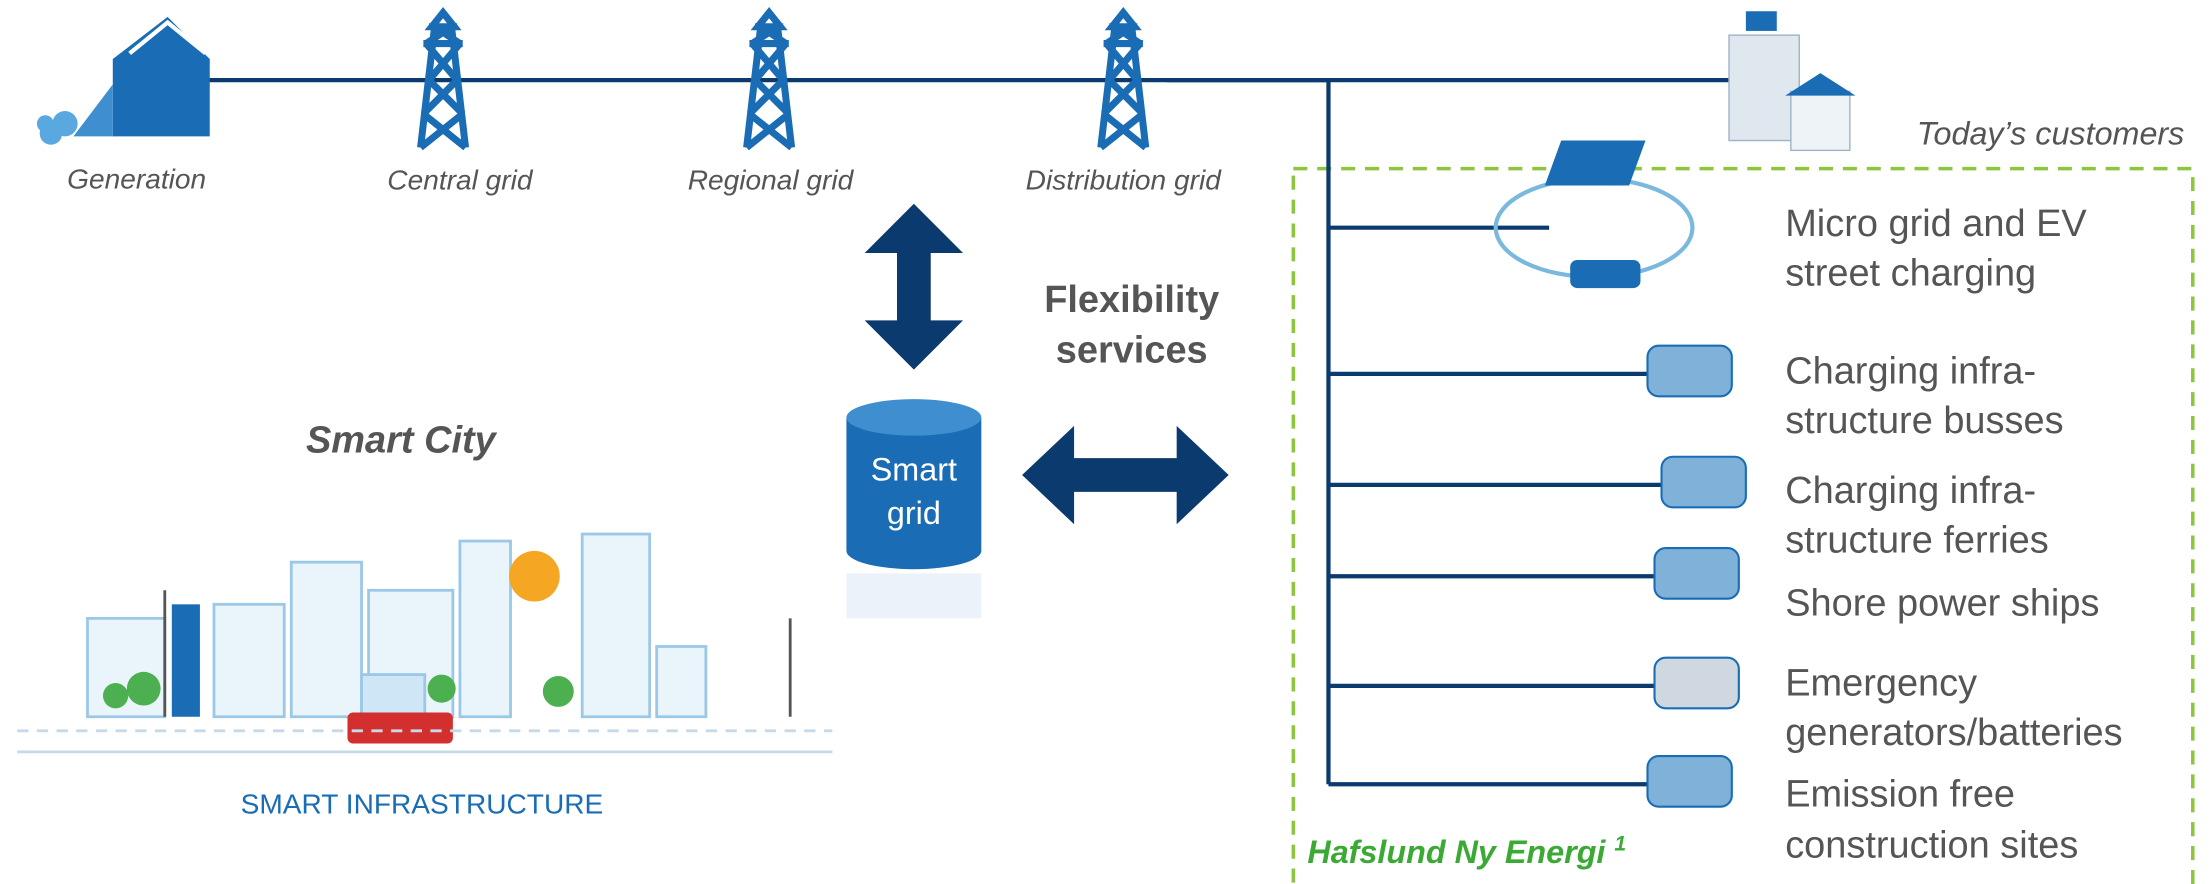 This screenshot has width=2210, height=884. Describe the element at coordinates (1125, 475) in the screenshot. I see `horizontal-arrow` at that location.